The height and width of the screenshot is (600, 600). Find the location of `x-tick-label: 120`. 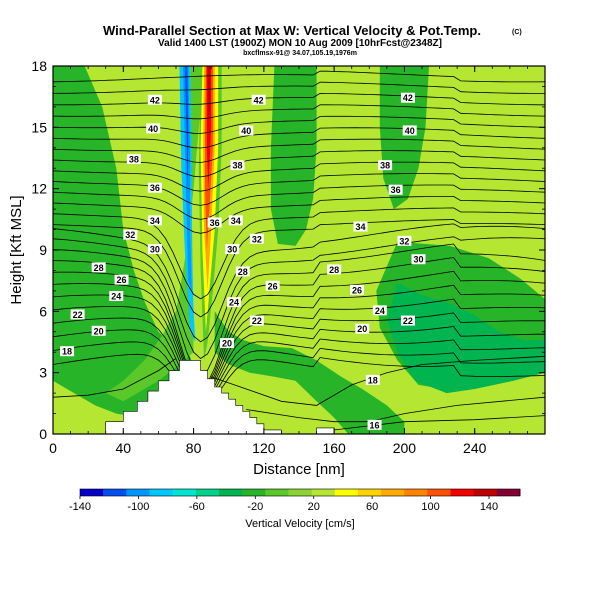

x-tick-label: 120 is located at coordinates (264, 448).